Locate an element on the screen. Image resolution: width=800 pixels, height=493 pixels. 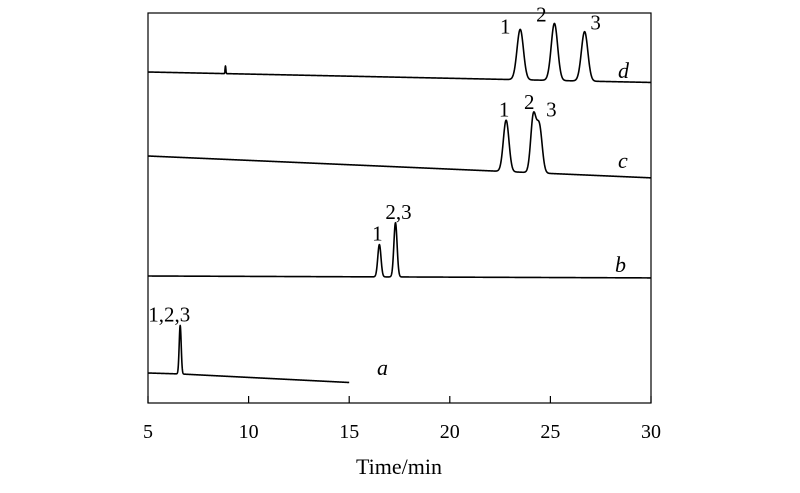
x-tick-label: 25 is located at coordinates (550, 432).